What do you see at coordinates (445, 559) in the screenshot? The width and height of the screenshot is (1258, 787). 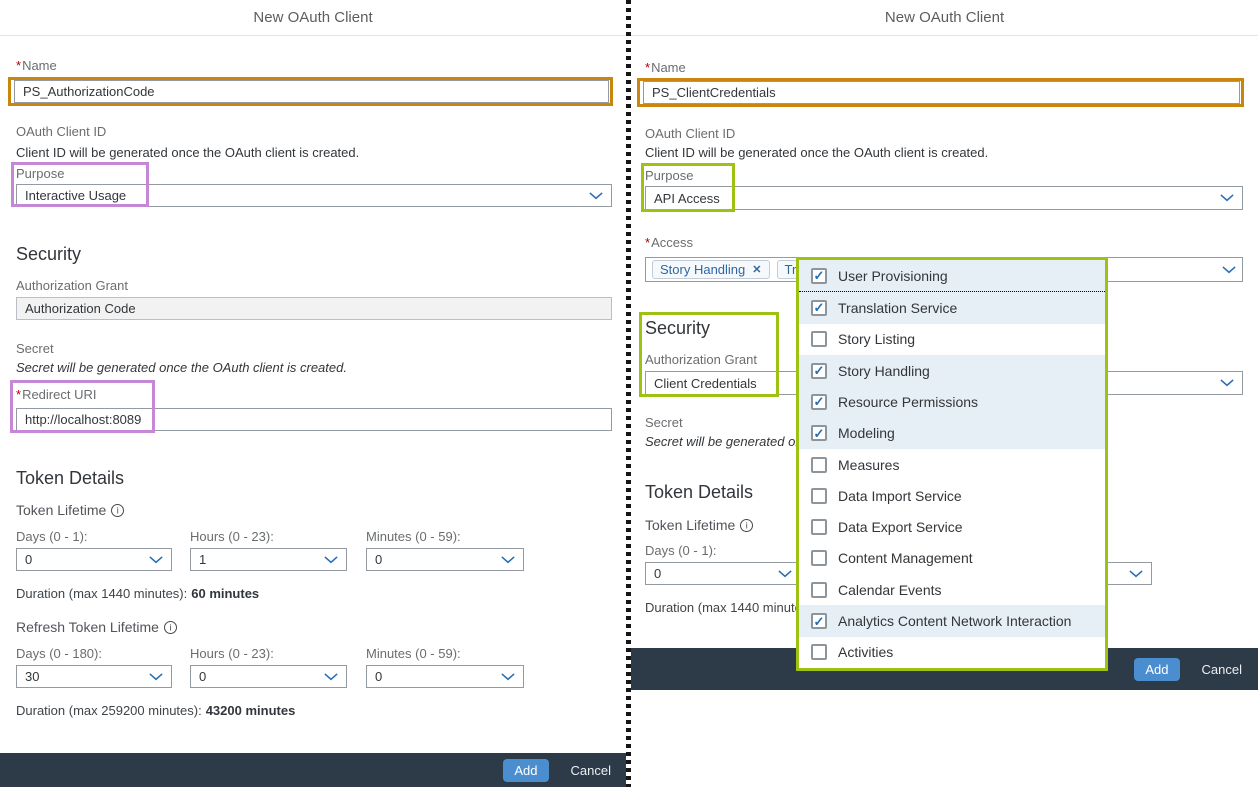 I see `minutes-select: 0` at bounding box center [445, 559].